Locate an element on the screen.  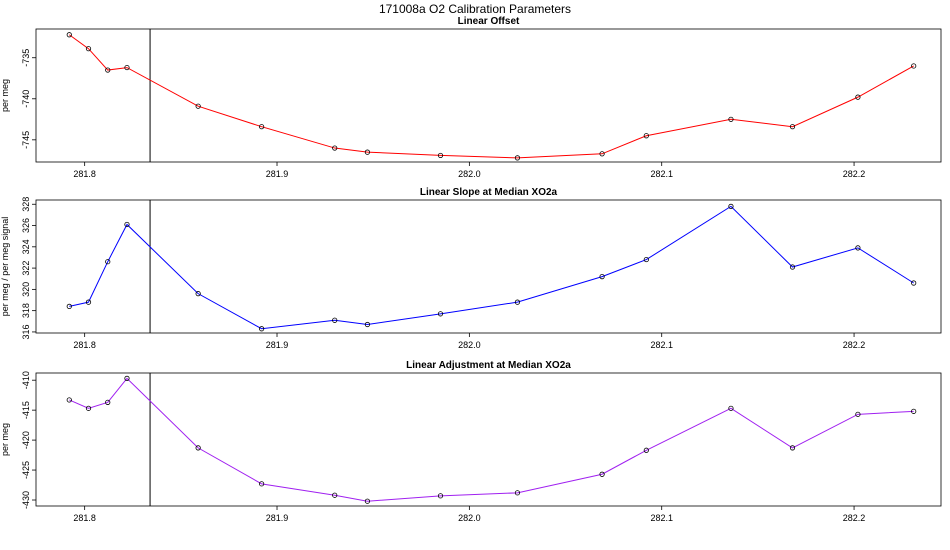
y-tick-label: -430 is located at coordinates (26, 500).